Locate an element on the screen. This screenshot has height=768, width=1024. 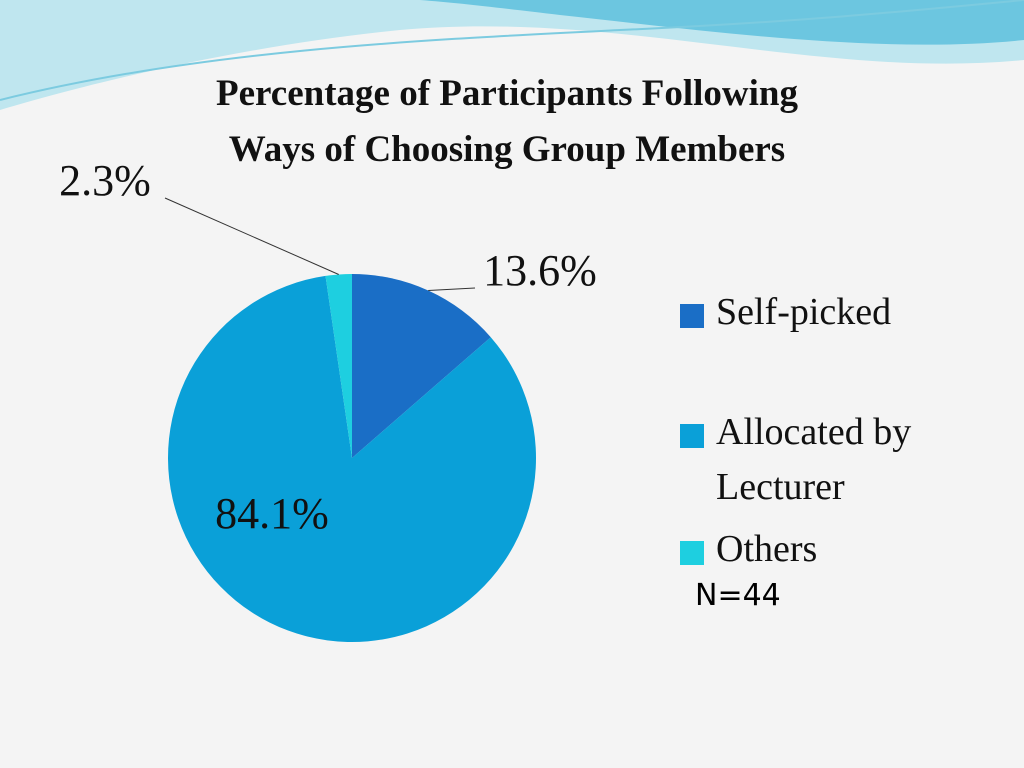
legend-label: Others is located at coordinates (767, 549).